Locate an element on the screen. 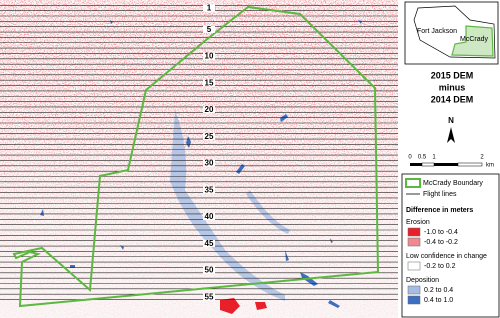 The height and width of the screenshot is (318, 500). mccrady-inset is located at coordinates (472, 41).